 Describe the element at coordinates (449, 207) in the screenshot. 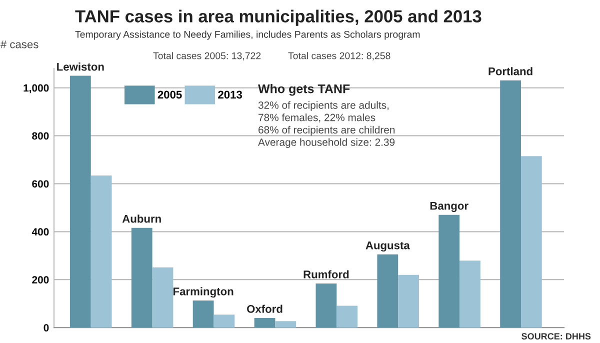

I see `x-tick-label: Bangor` at that location.